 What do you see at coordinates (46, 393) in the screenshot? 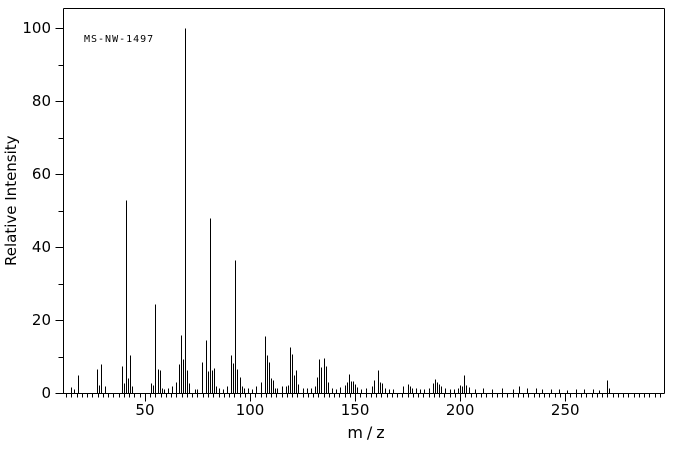
I see `svg-text: 0` at bounding box center [46, 393].